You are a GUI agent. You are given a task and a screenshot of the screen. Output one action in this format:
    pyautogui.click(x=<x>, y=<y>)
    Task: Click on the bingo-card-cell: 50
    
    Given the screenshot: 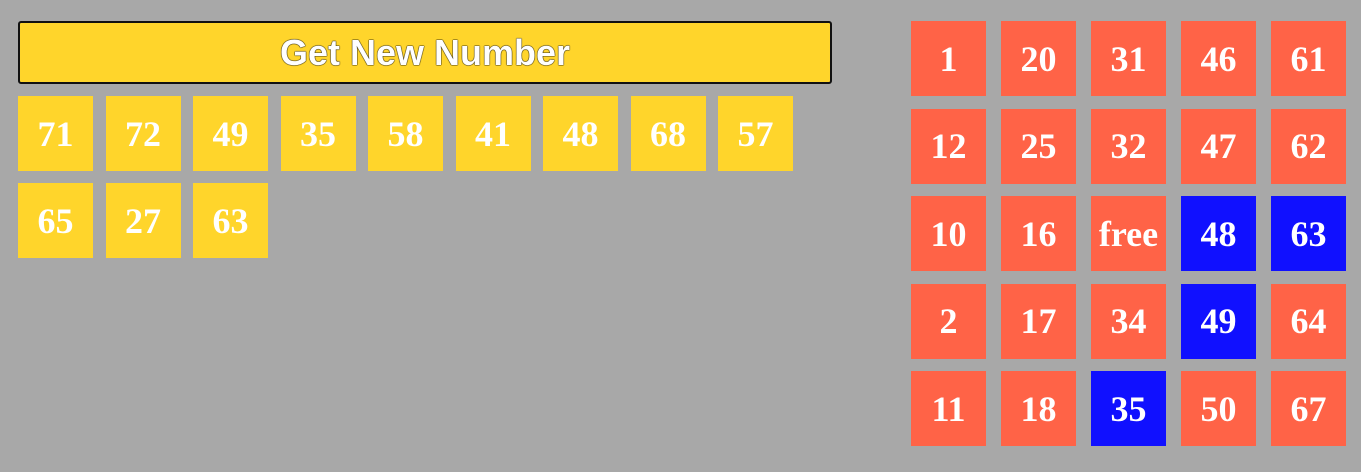 What is the action you would take?
    pyautogui.click(x=1218, y=408)
    